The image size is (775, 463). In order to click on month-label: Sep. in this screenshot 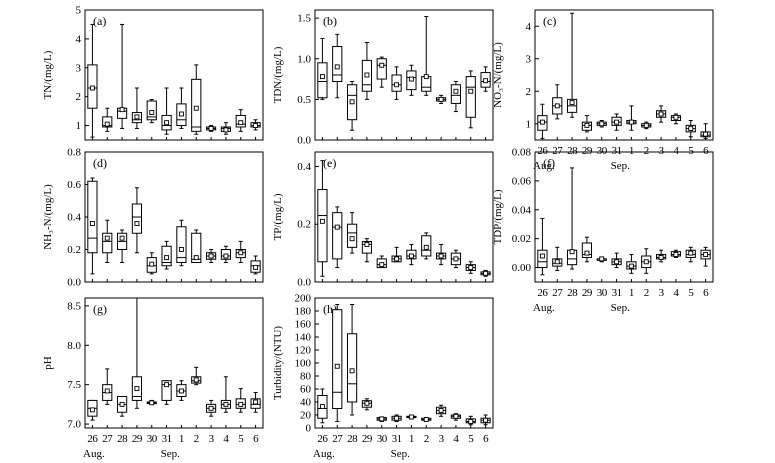, I will do `click(171, 454)`.